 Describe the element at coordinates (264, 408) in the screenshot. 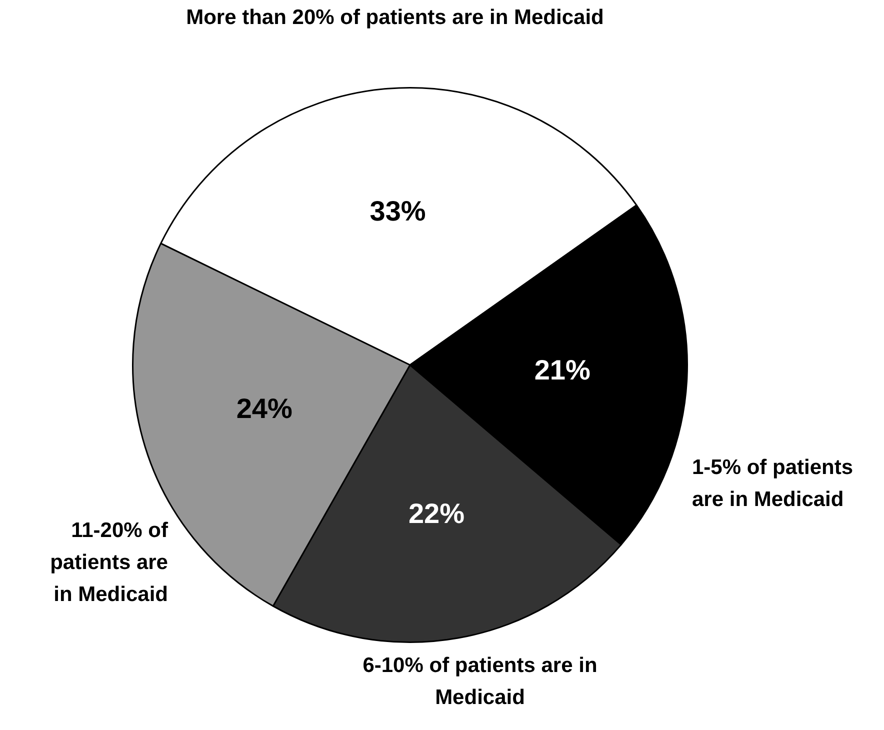

I see `data-label: 24%` at that location.